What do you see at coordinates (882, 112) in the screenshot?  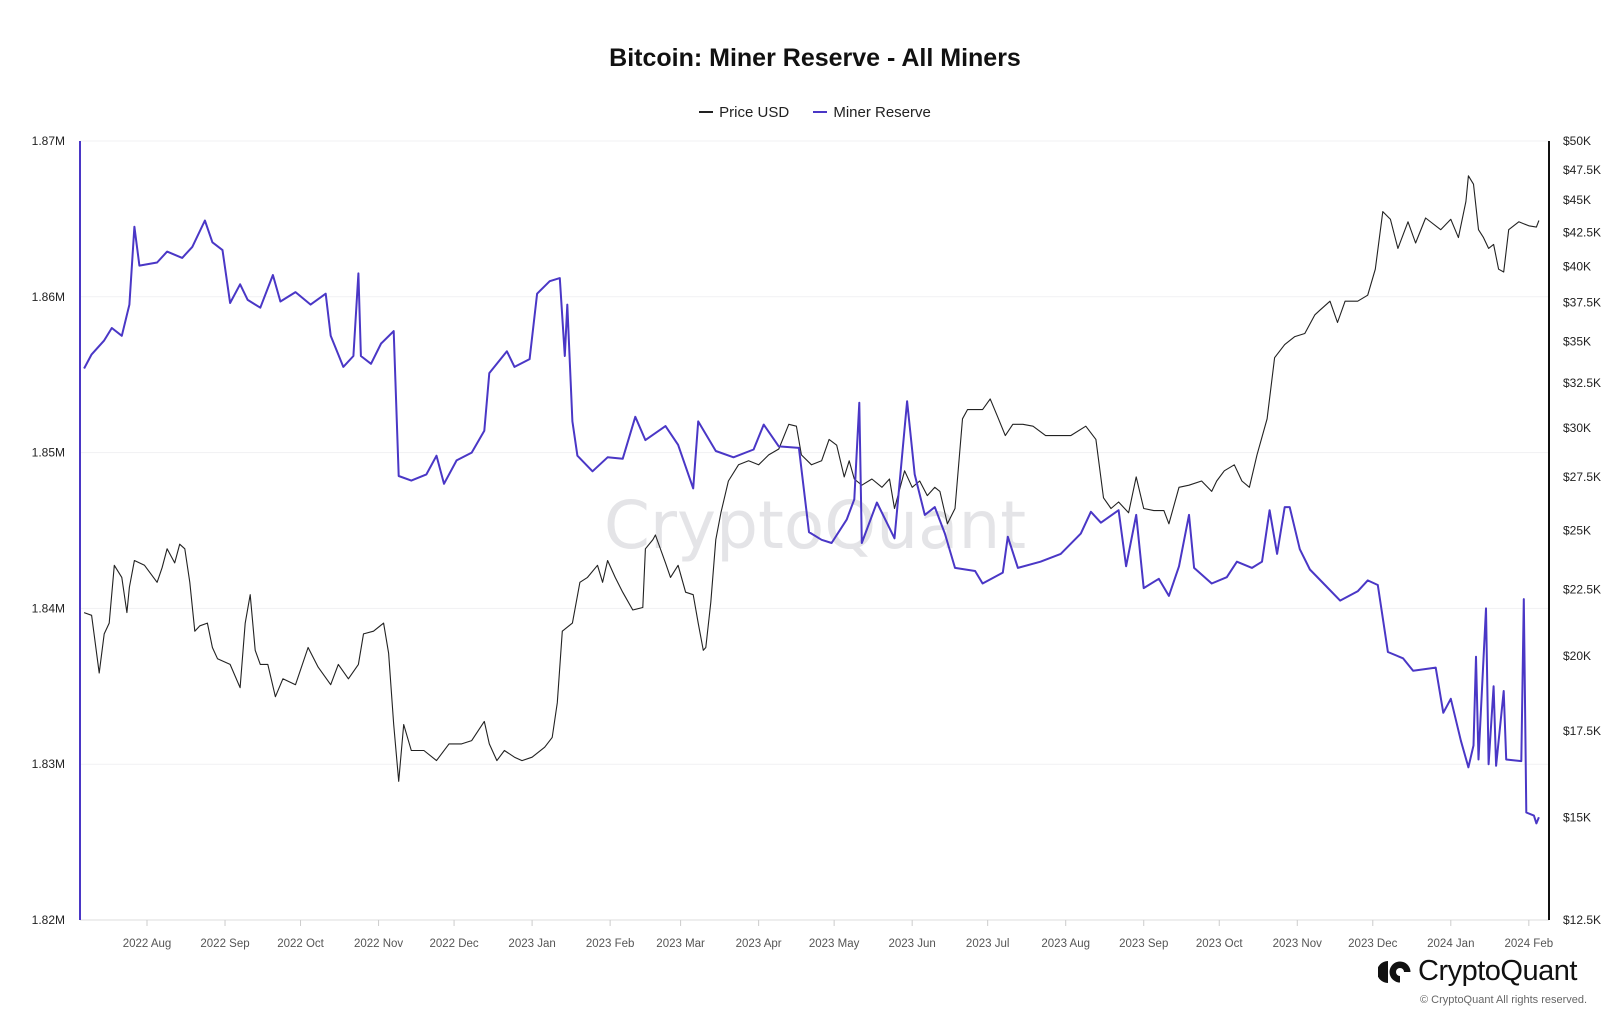 I see `legend-label-miner-reserve: Miner Reserve` at bounding box center [882, 112].